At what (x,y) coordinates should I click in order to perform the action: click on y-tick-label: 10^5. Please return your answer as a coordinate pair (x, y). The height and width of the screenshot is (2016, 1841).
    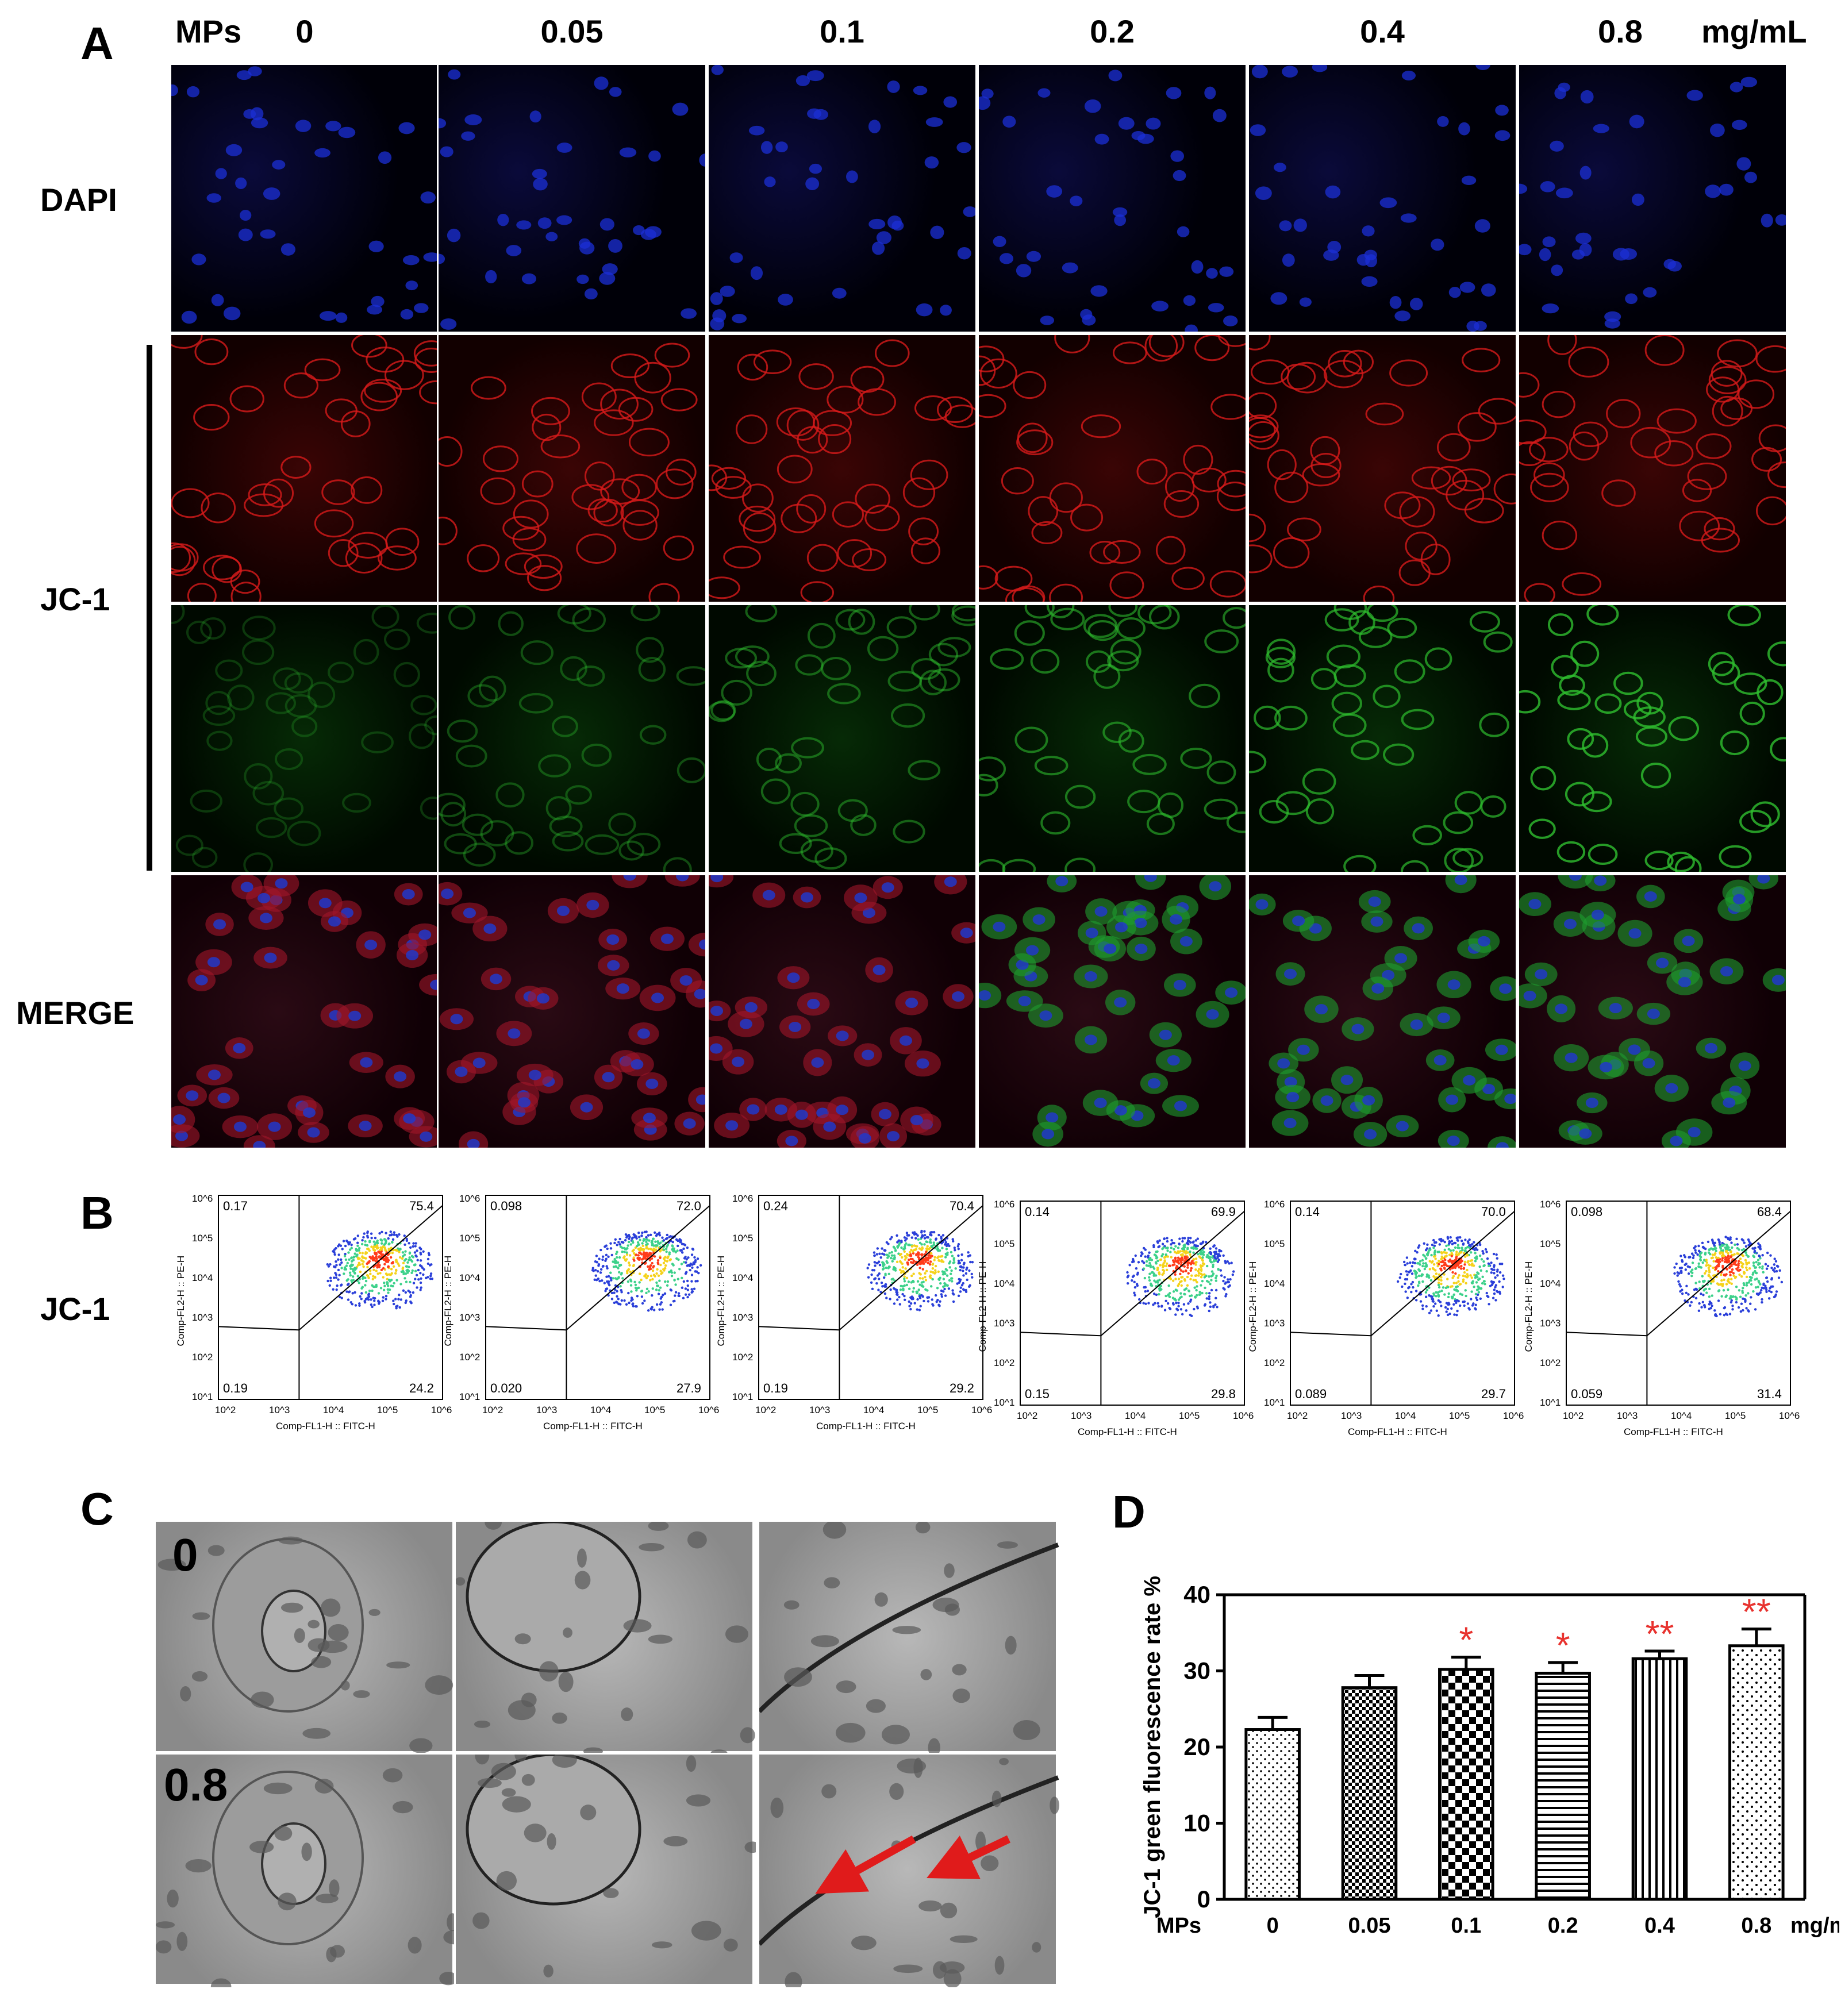
    Looking at the image, I should click on (1004, 1243).